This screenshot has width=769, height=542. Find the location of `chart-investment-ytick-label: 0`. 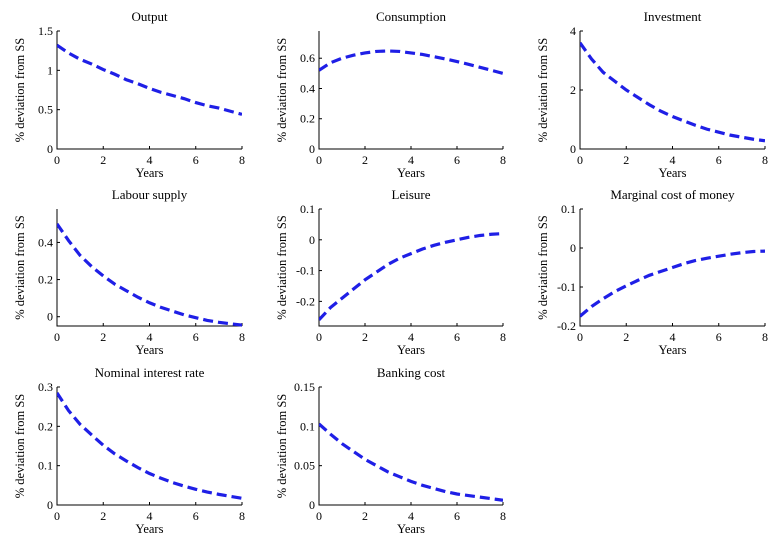

chart-investment-ytick-label: 0 is located at coordinates (573, 149).